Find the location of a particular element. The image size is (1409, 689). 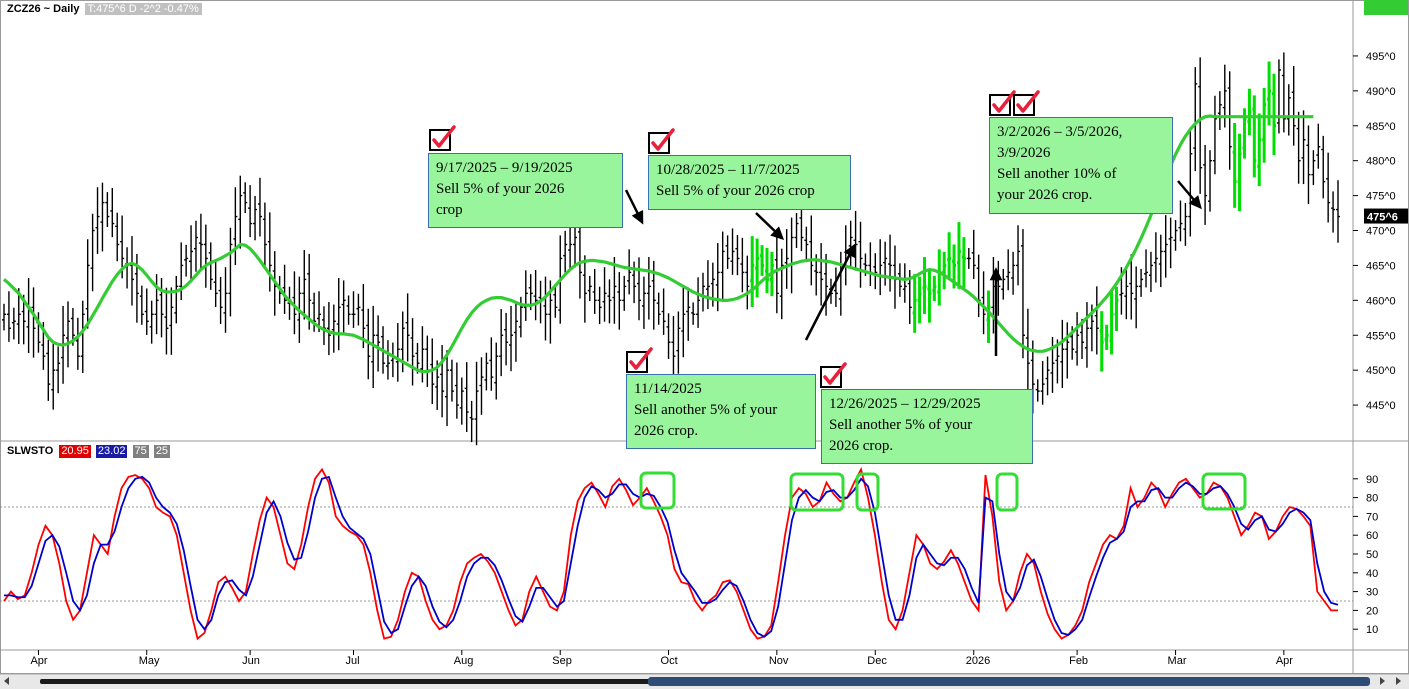

horizontal-scrollbar is located at coordinates (704, 681).